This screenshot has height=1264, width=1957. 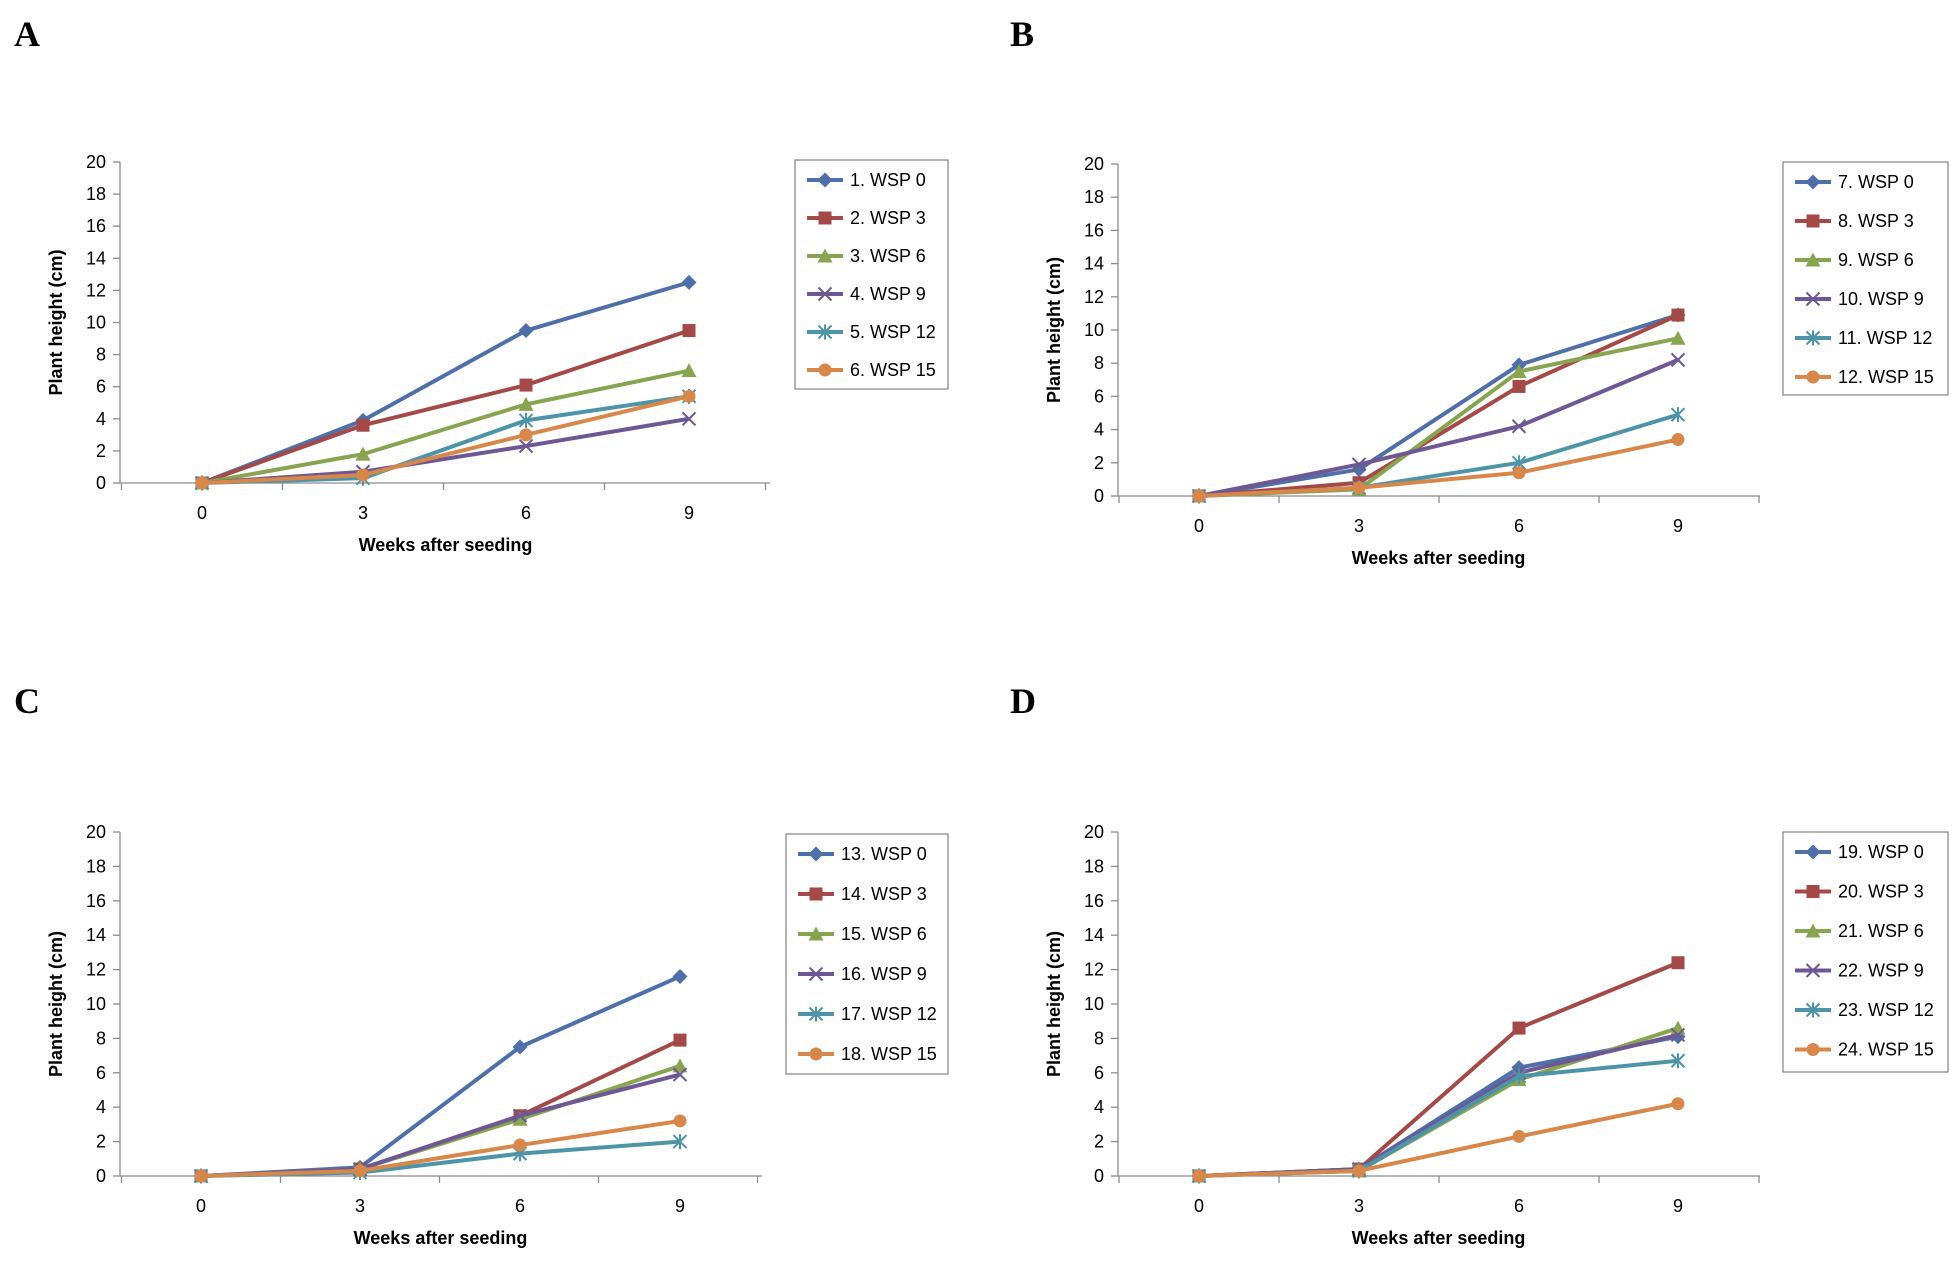 What do you see at coordinates (1054, 330) in the screenshot?
I see `y-axis-title: Plant height (cm)` at bounding box center [1054, 330].